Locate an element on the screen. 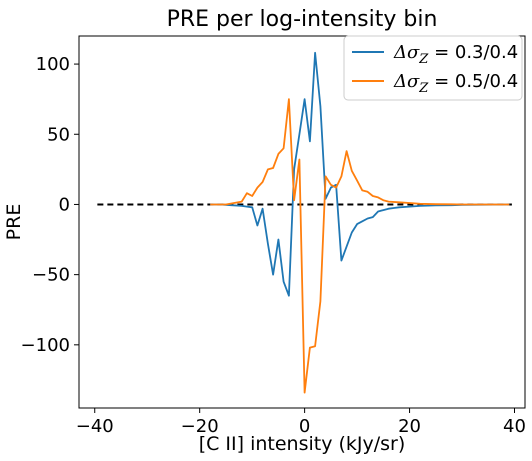 The height and width of the screenshot is (461, 532). legend-box is located at coordinates (433, 68).